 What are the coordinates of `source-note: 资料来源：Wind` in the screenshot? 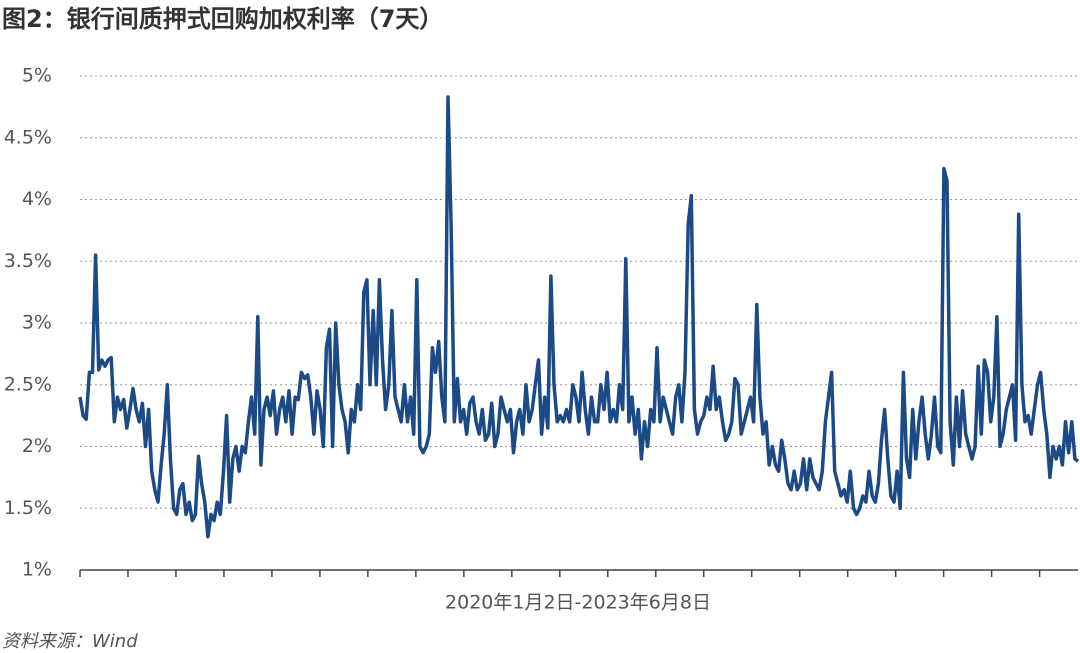 It's located at (70, 641).